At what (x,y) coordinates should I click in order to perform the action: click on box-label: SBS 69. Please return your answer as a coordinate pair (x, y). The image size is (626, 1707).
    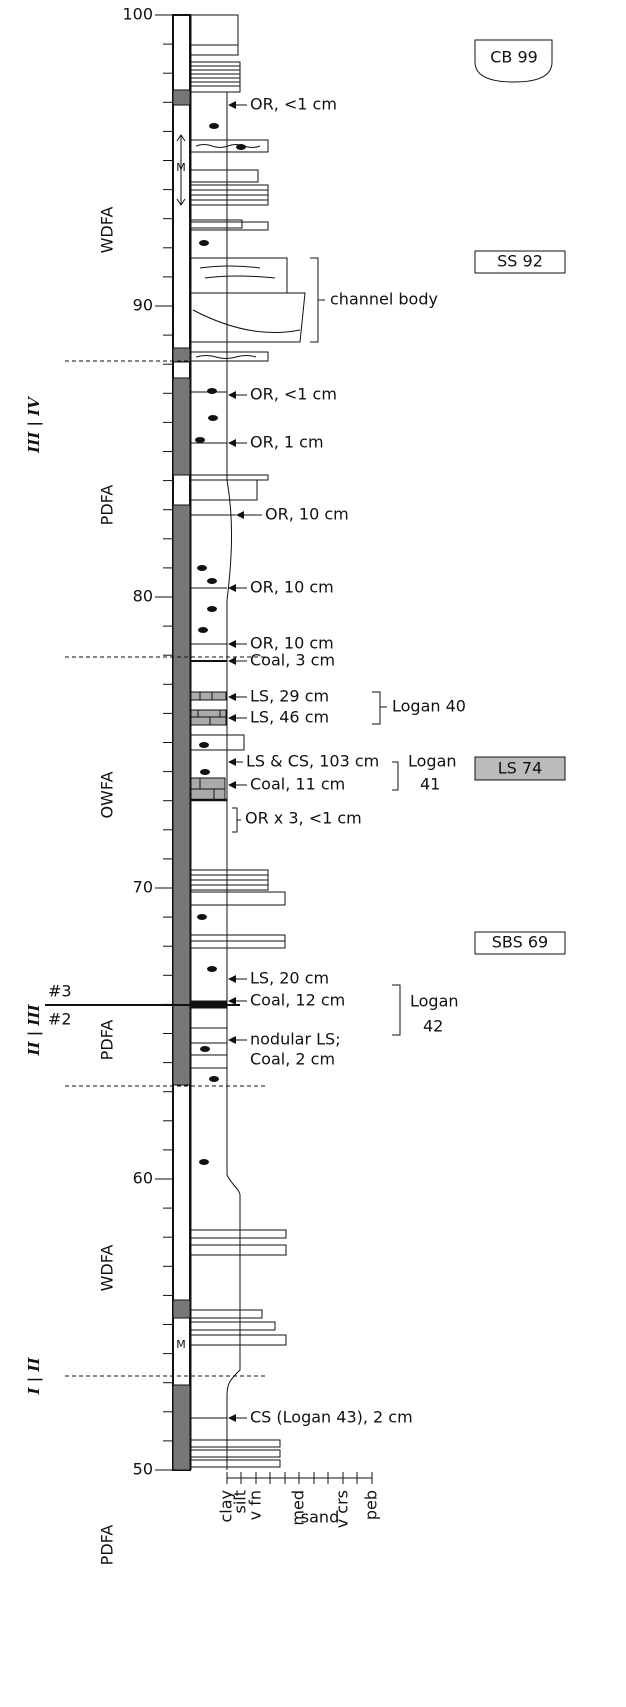
    Looking at the image, I should click on (520, 942).